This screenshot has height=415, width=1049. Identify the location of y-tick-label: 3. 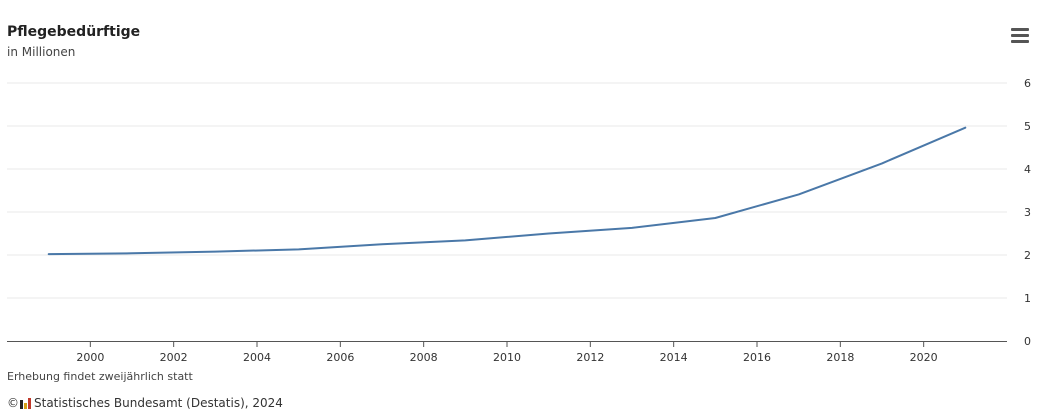
(1027, 212).